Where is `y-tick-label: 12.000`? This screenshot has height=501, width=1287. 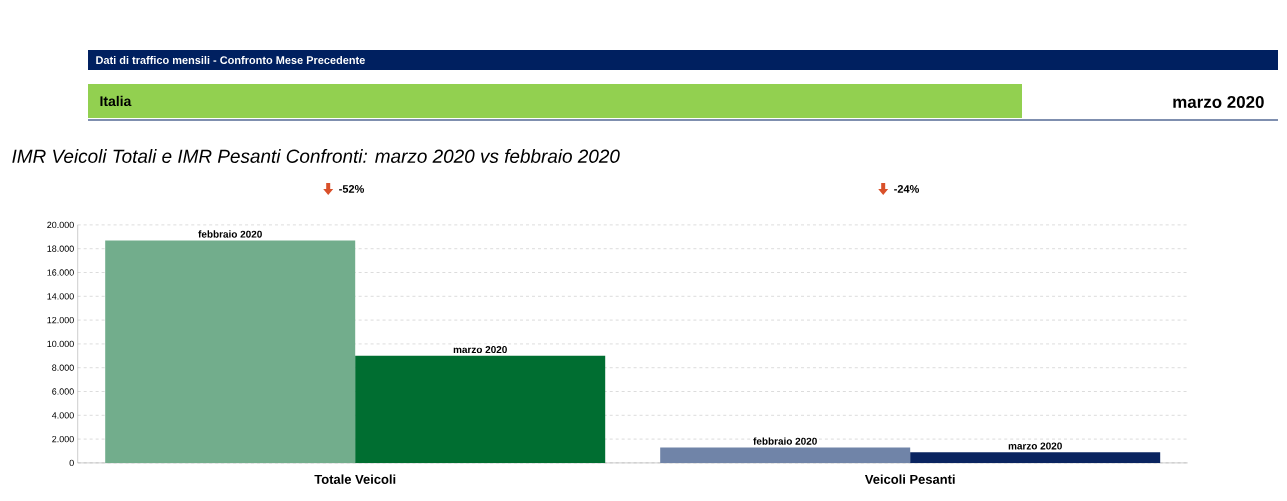
y-tick-label: 12.000 is located at coordinates (60, 320).